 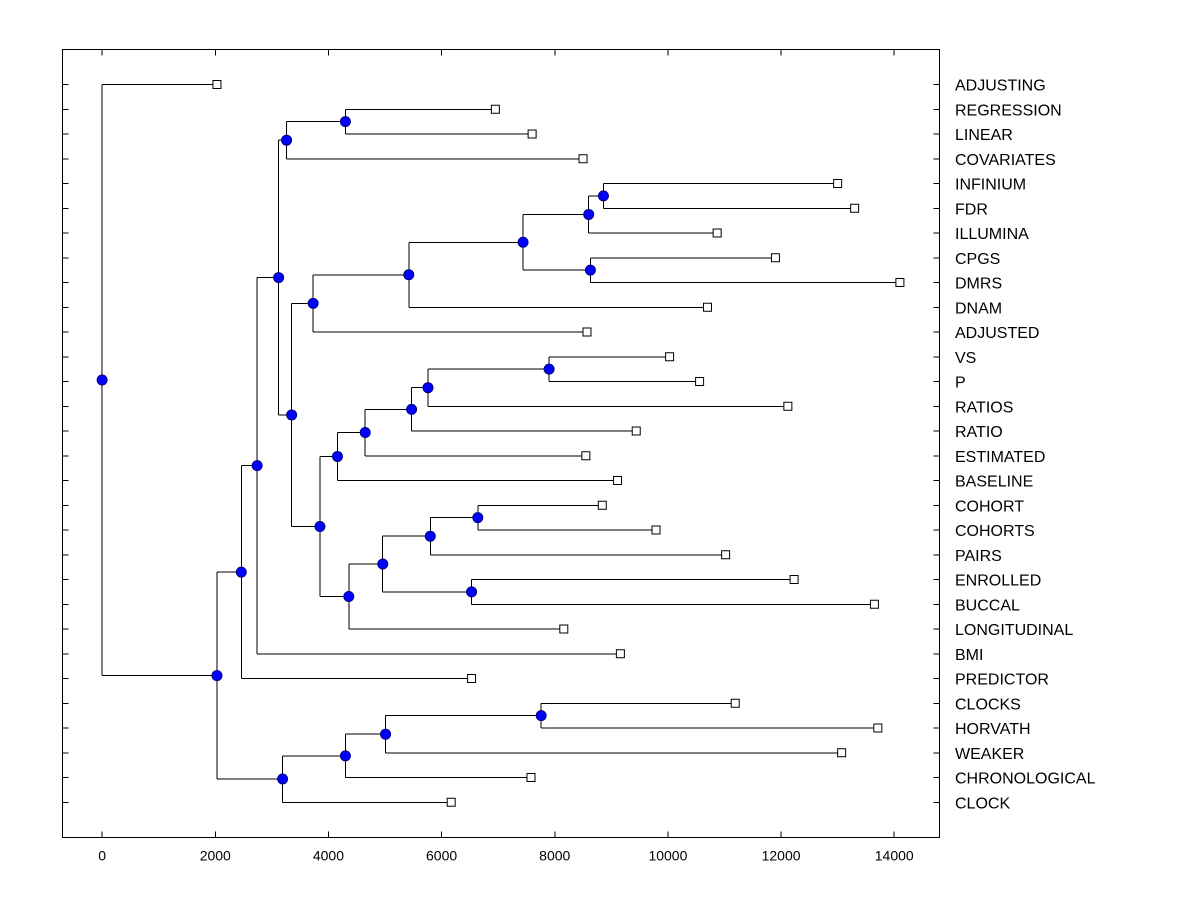 I want to click on leaf-marker-covariates, so click(x=583, y=159).